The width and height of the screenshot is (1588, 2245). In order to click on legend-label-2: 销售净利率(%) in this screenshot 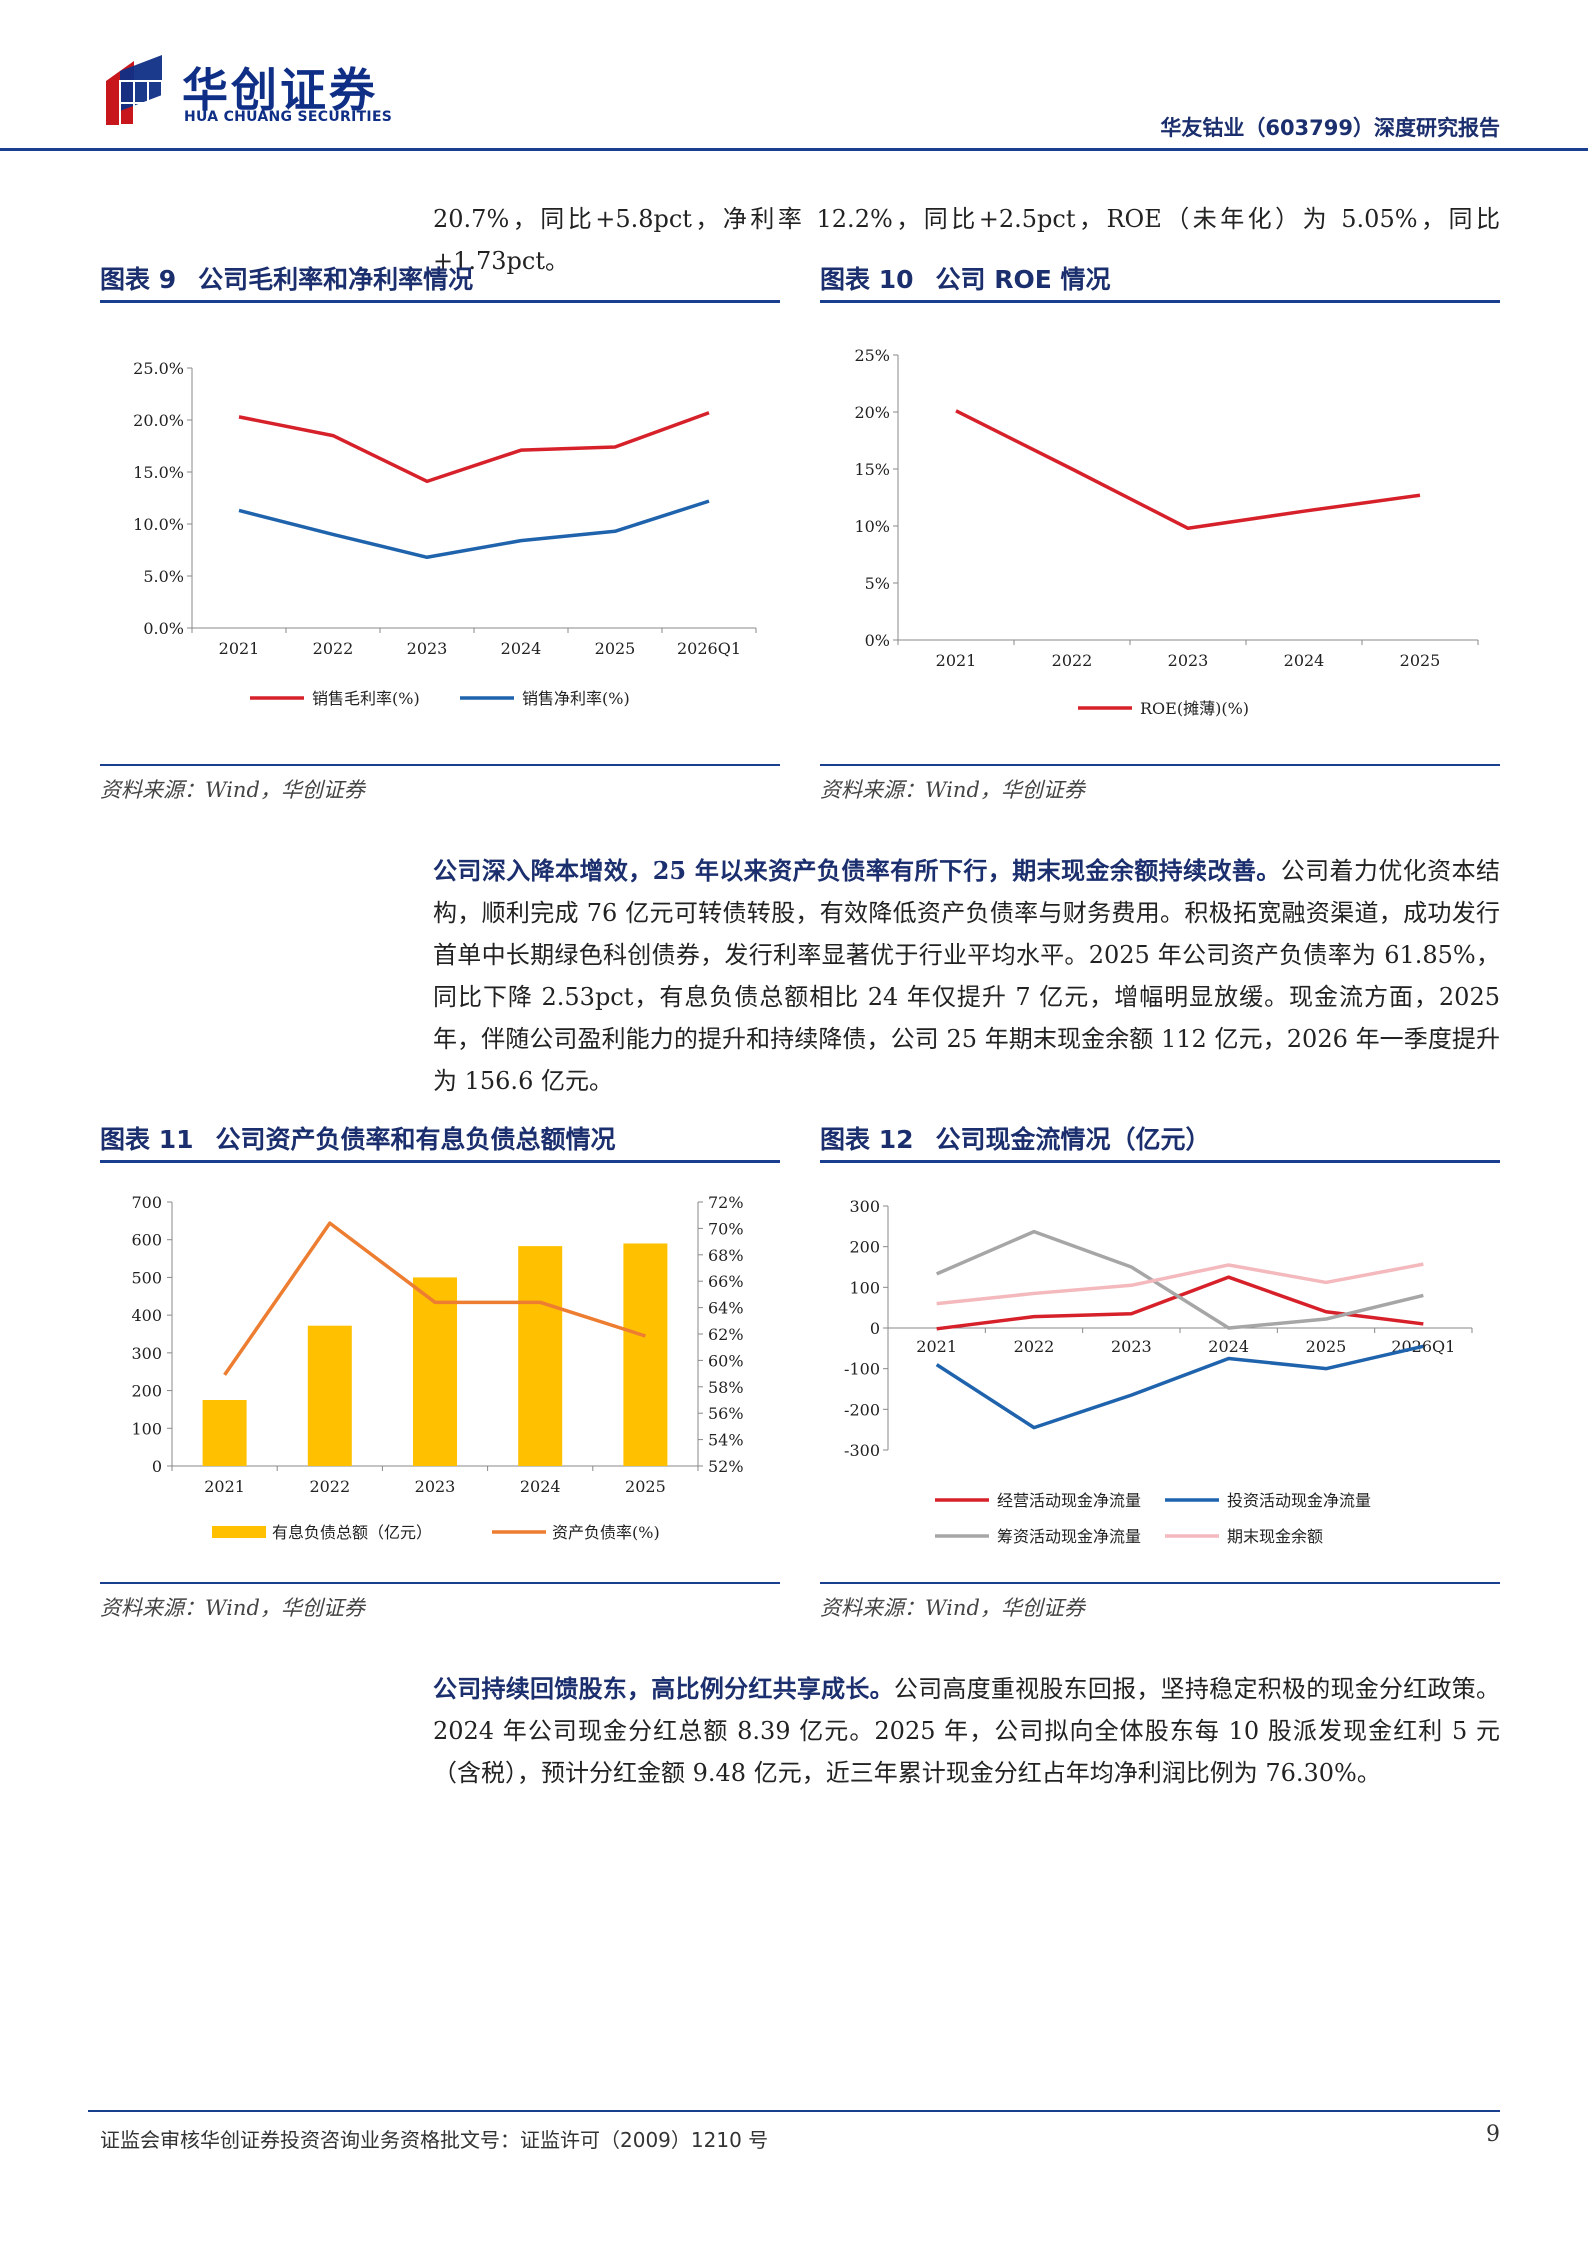, I will do `click(576, 698)`.